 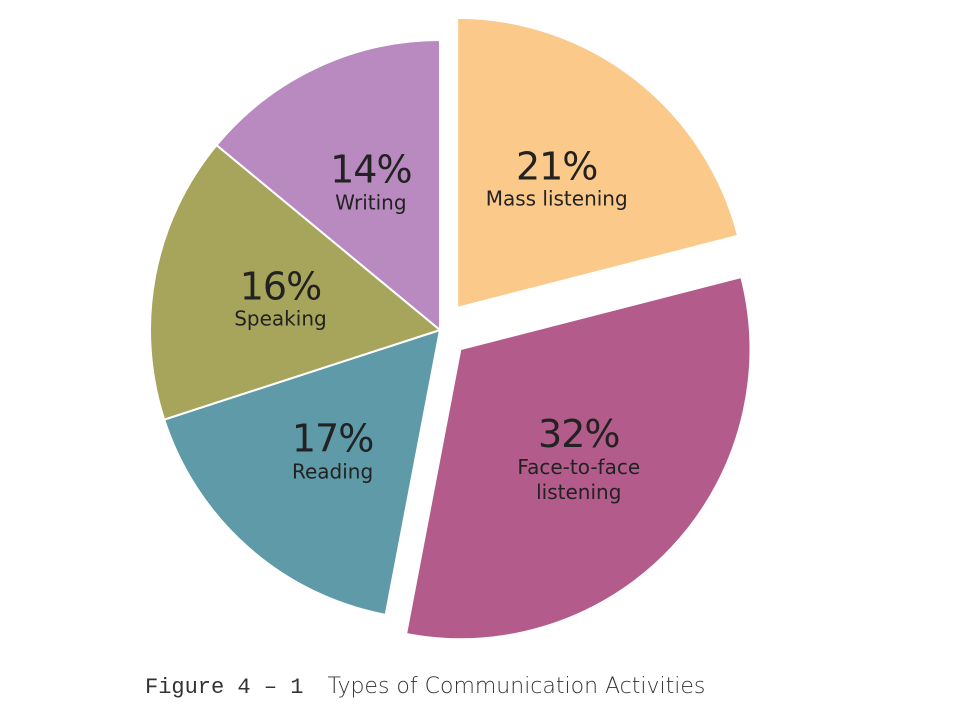 What do you see at coordinates (556, 198) in the screenshot?
I see `category-label: Mass listening` at bounding box center [556, 198].